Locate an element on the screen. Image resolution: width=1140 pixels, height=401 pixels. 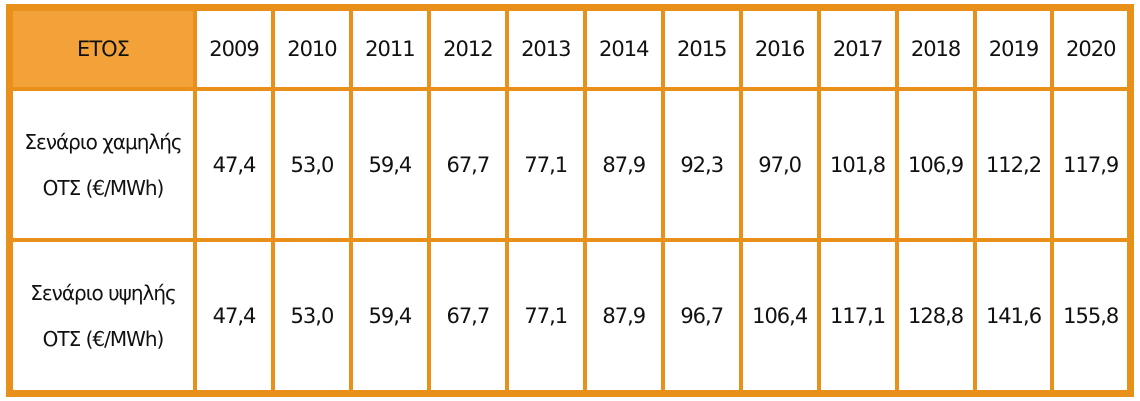
header-title: ΕΤΟΣ is located at coordinates (102, 48).